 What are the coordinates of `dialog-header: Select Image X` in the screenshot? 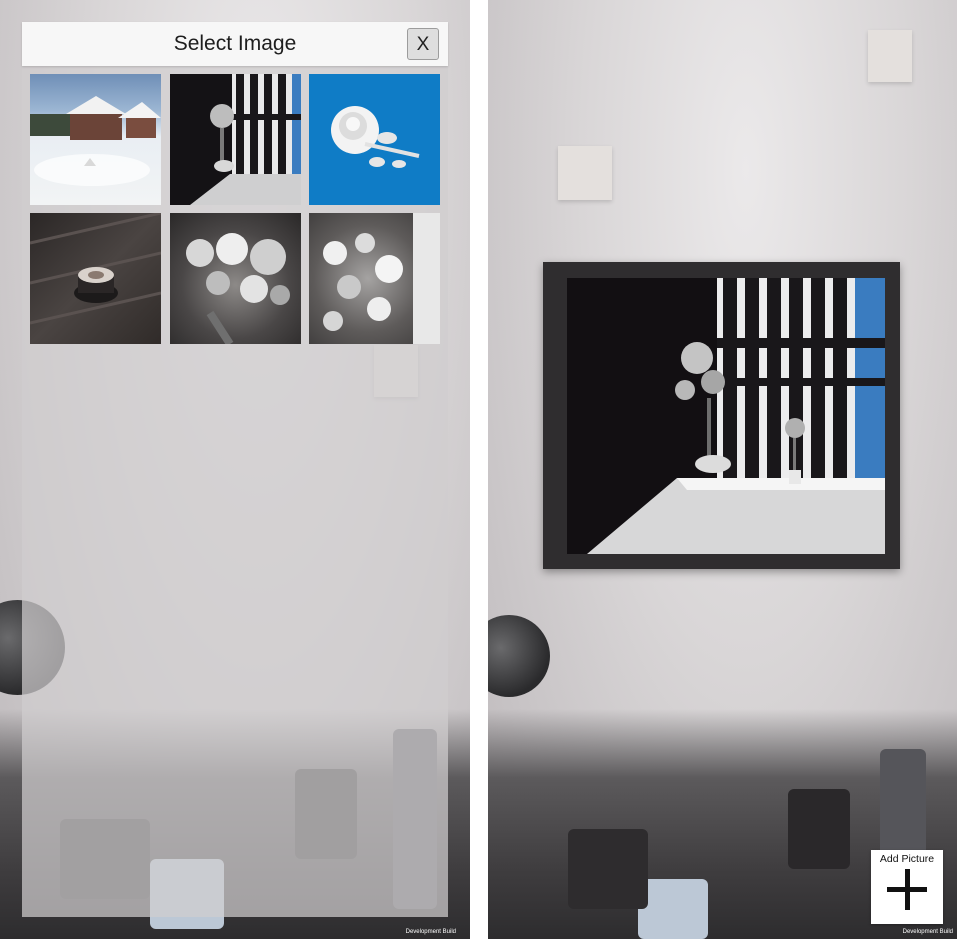 It's located at (235, 44).